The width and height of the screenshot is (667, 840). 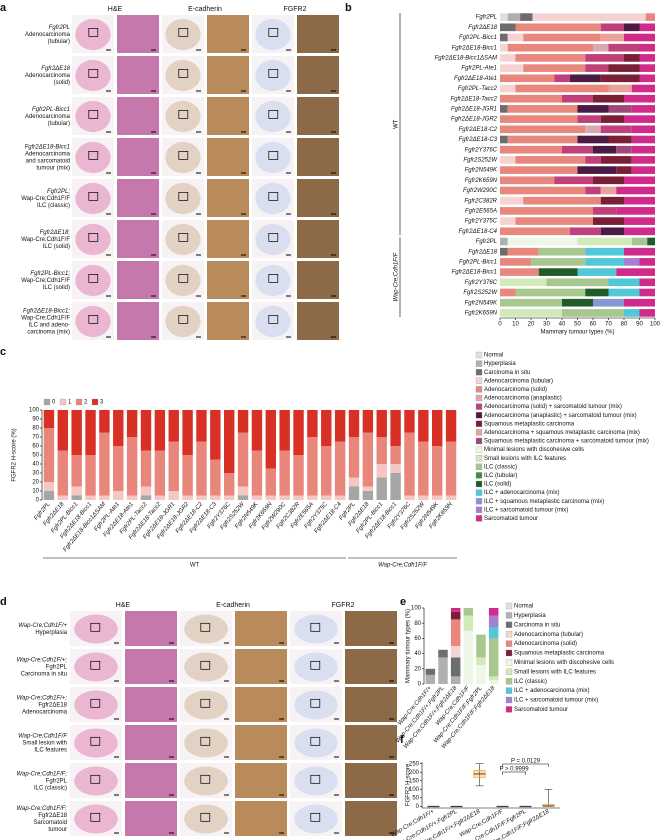 I want to click on category-label: Fgfr2S252W, so click(x=480, y=293).